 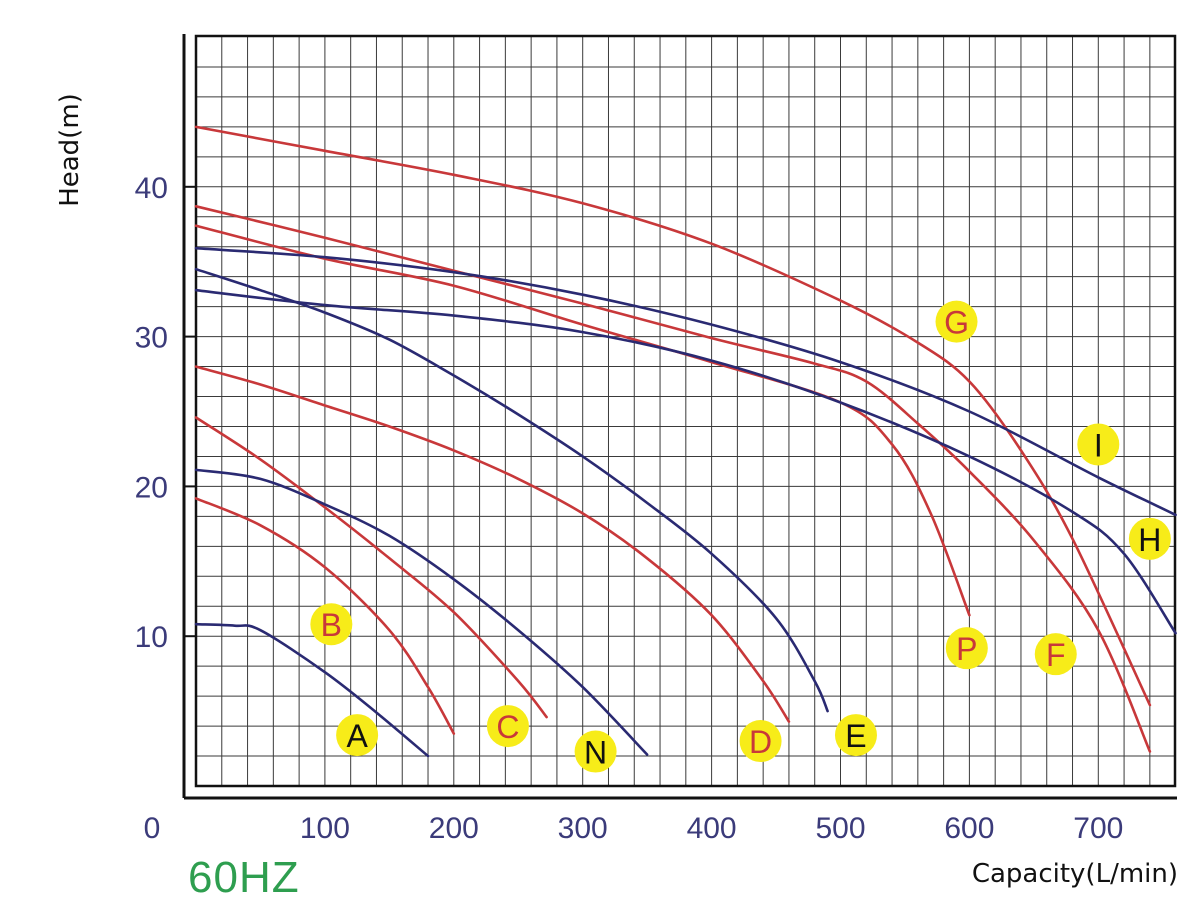 I want to click on label-text: G, so click(x=956, y=323).